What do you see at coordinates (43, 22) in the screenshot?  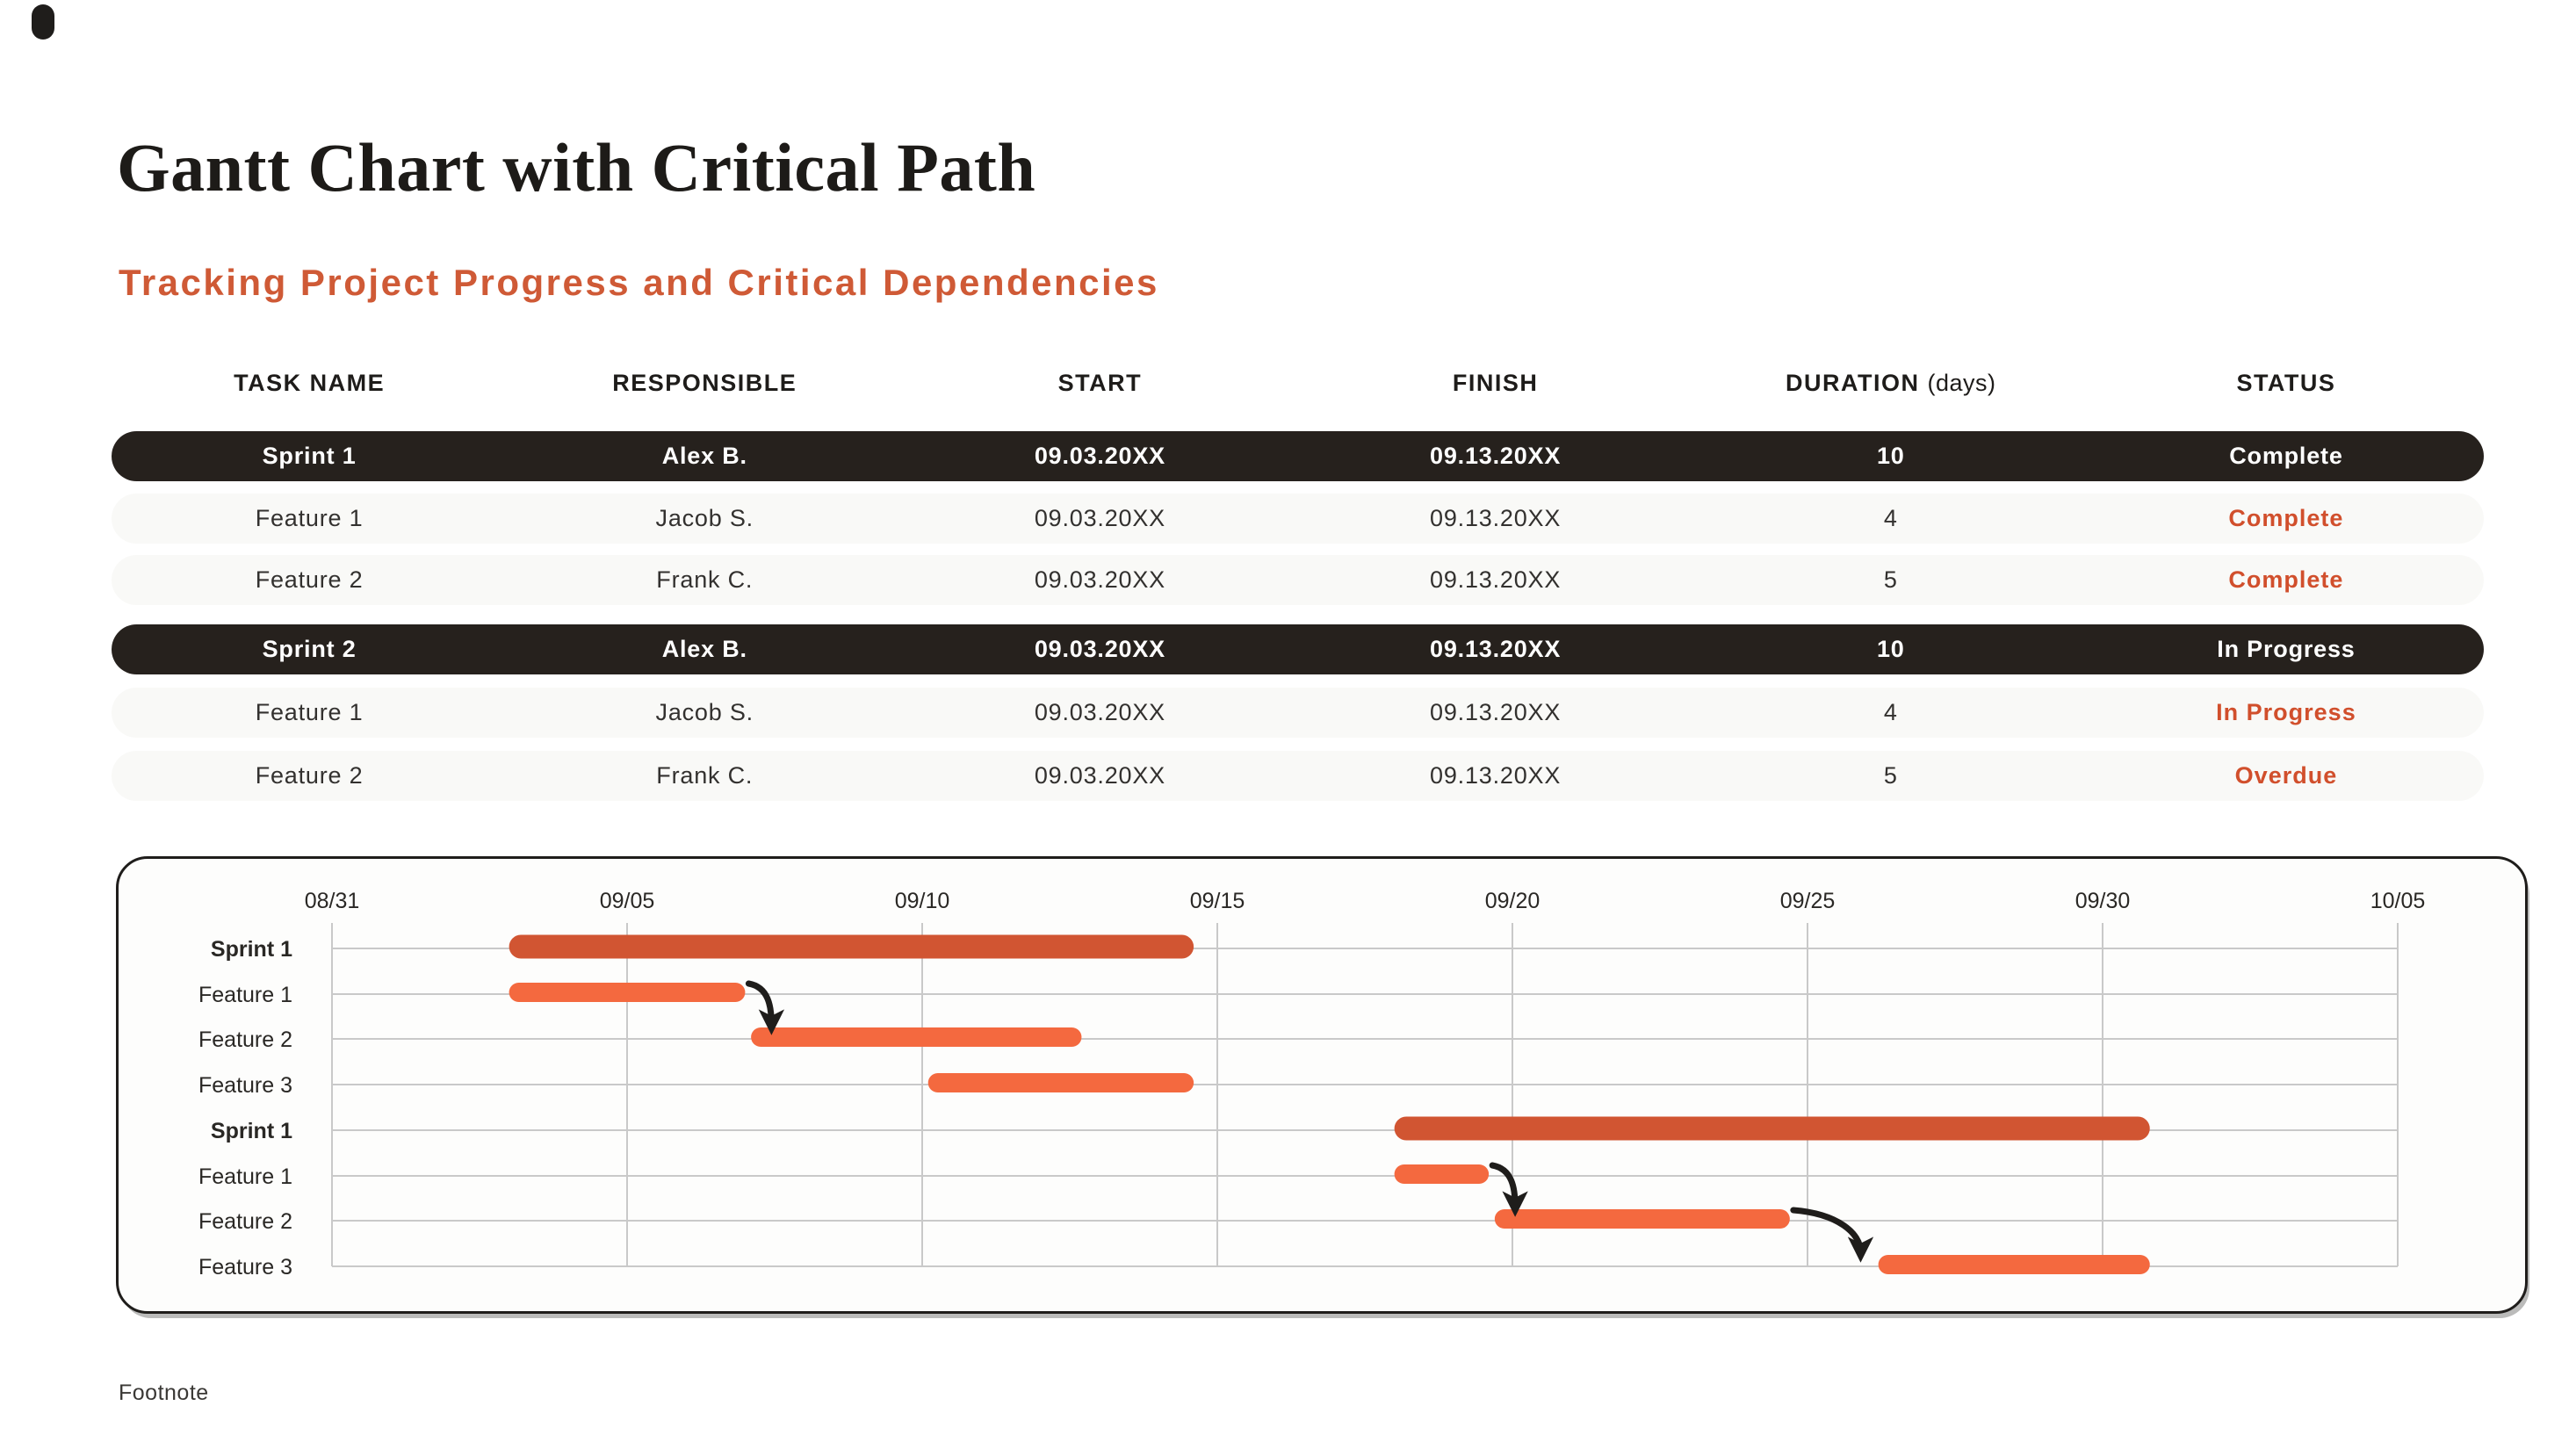 I see `slide-corner-mark` at bounding box center [43, 22].